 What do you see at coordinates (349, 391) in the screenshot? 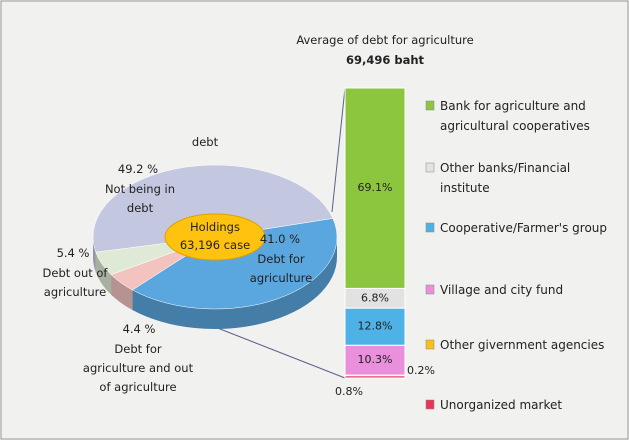
I see `data-label: 0.8%` at bounding box center [349, 391].